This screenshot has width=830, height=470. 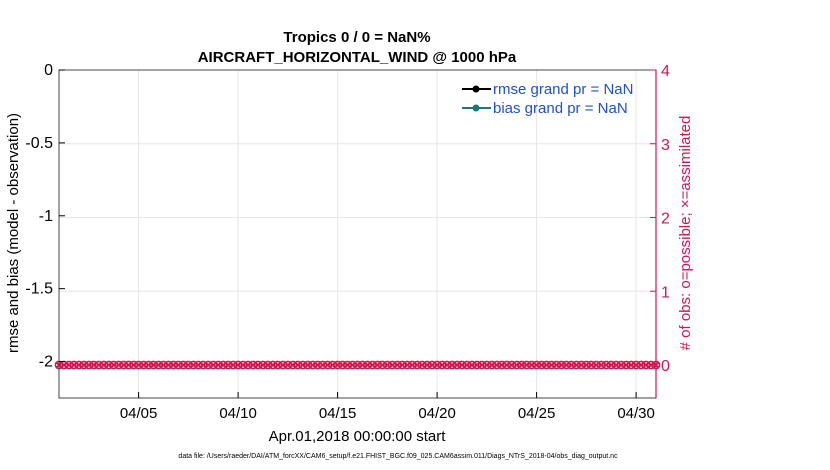 I want to click on x-axis-label: Apr.01,2018 00:00:00 start, so click(x=358, y=436).